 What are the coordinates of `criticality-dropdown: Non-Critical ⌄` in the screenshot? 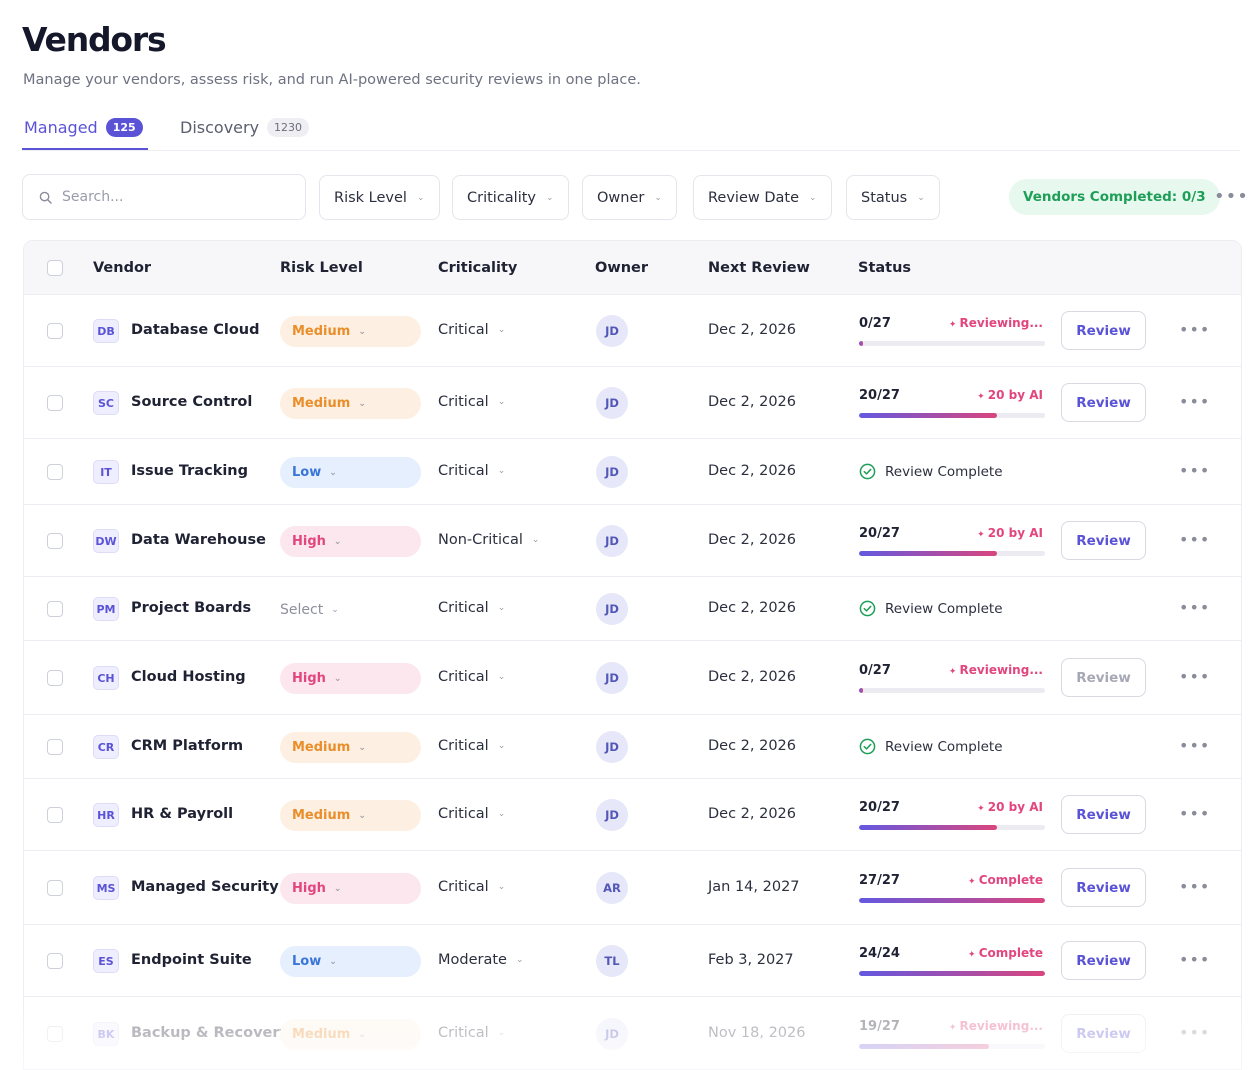 It's located at (488, 540).